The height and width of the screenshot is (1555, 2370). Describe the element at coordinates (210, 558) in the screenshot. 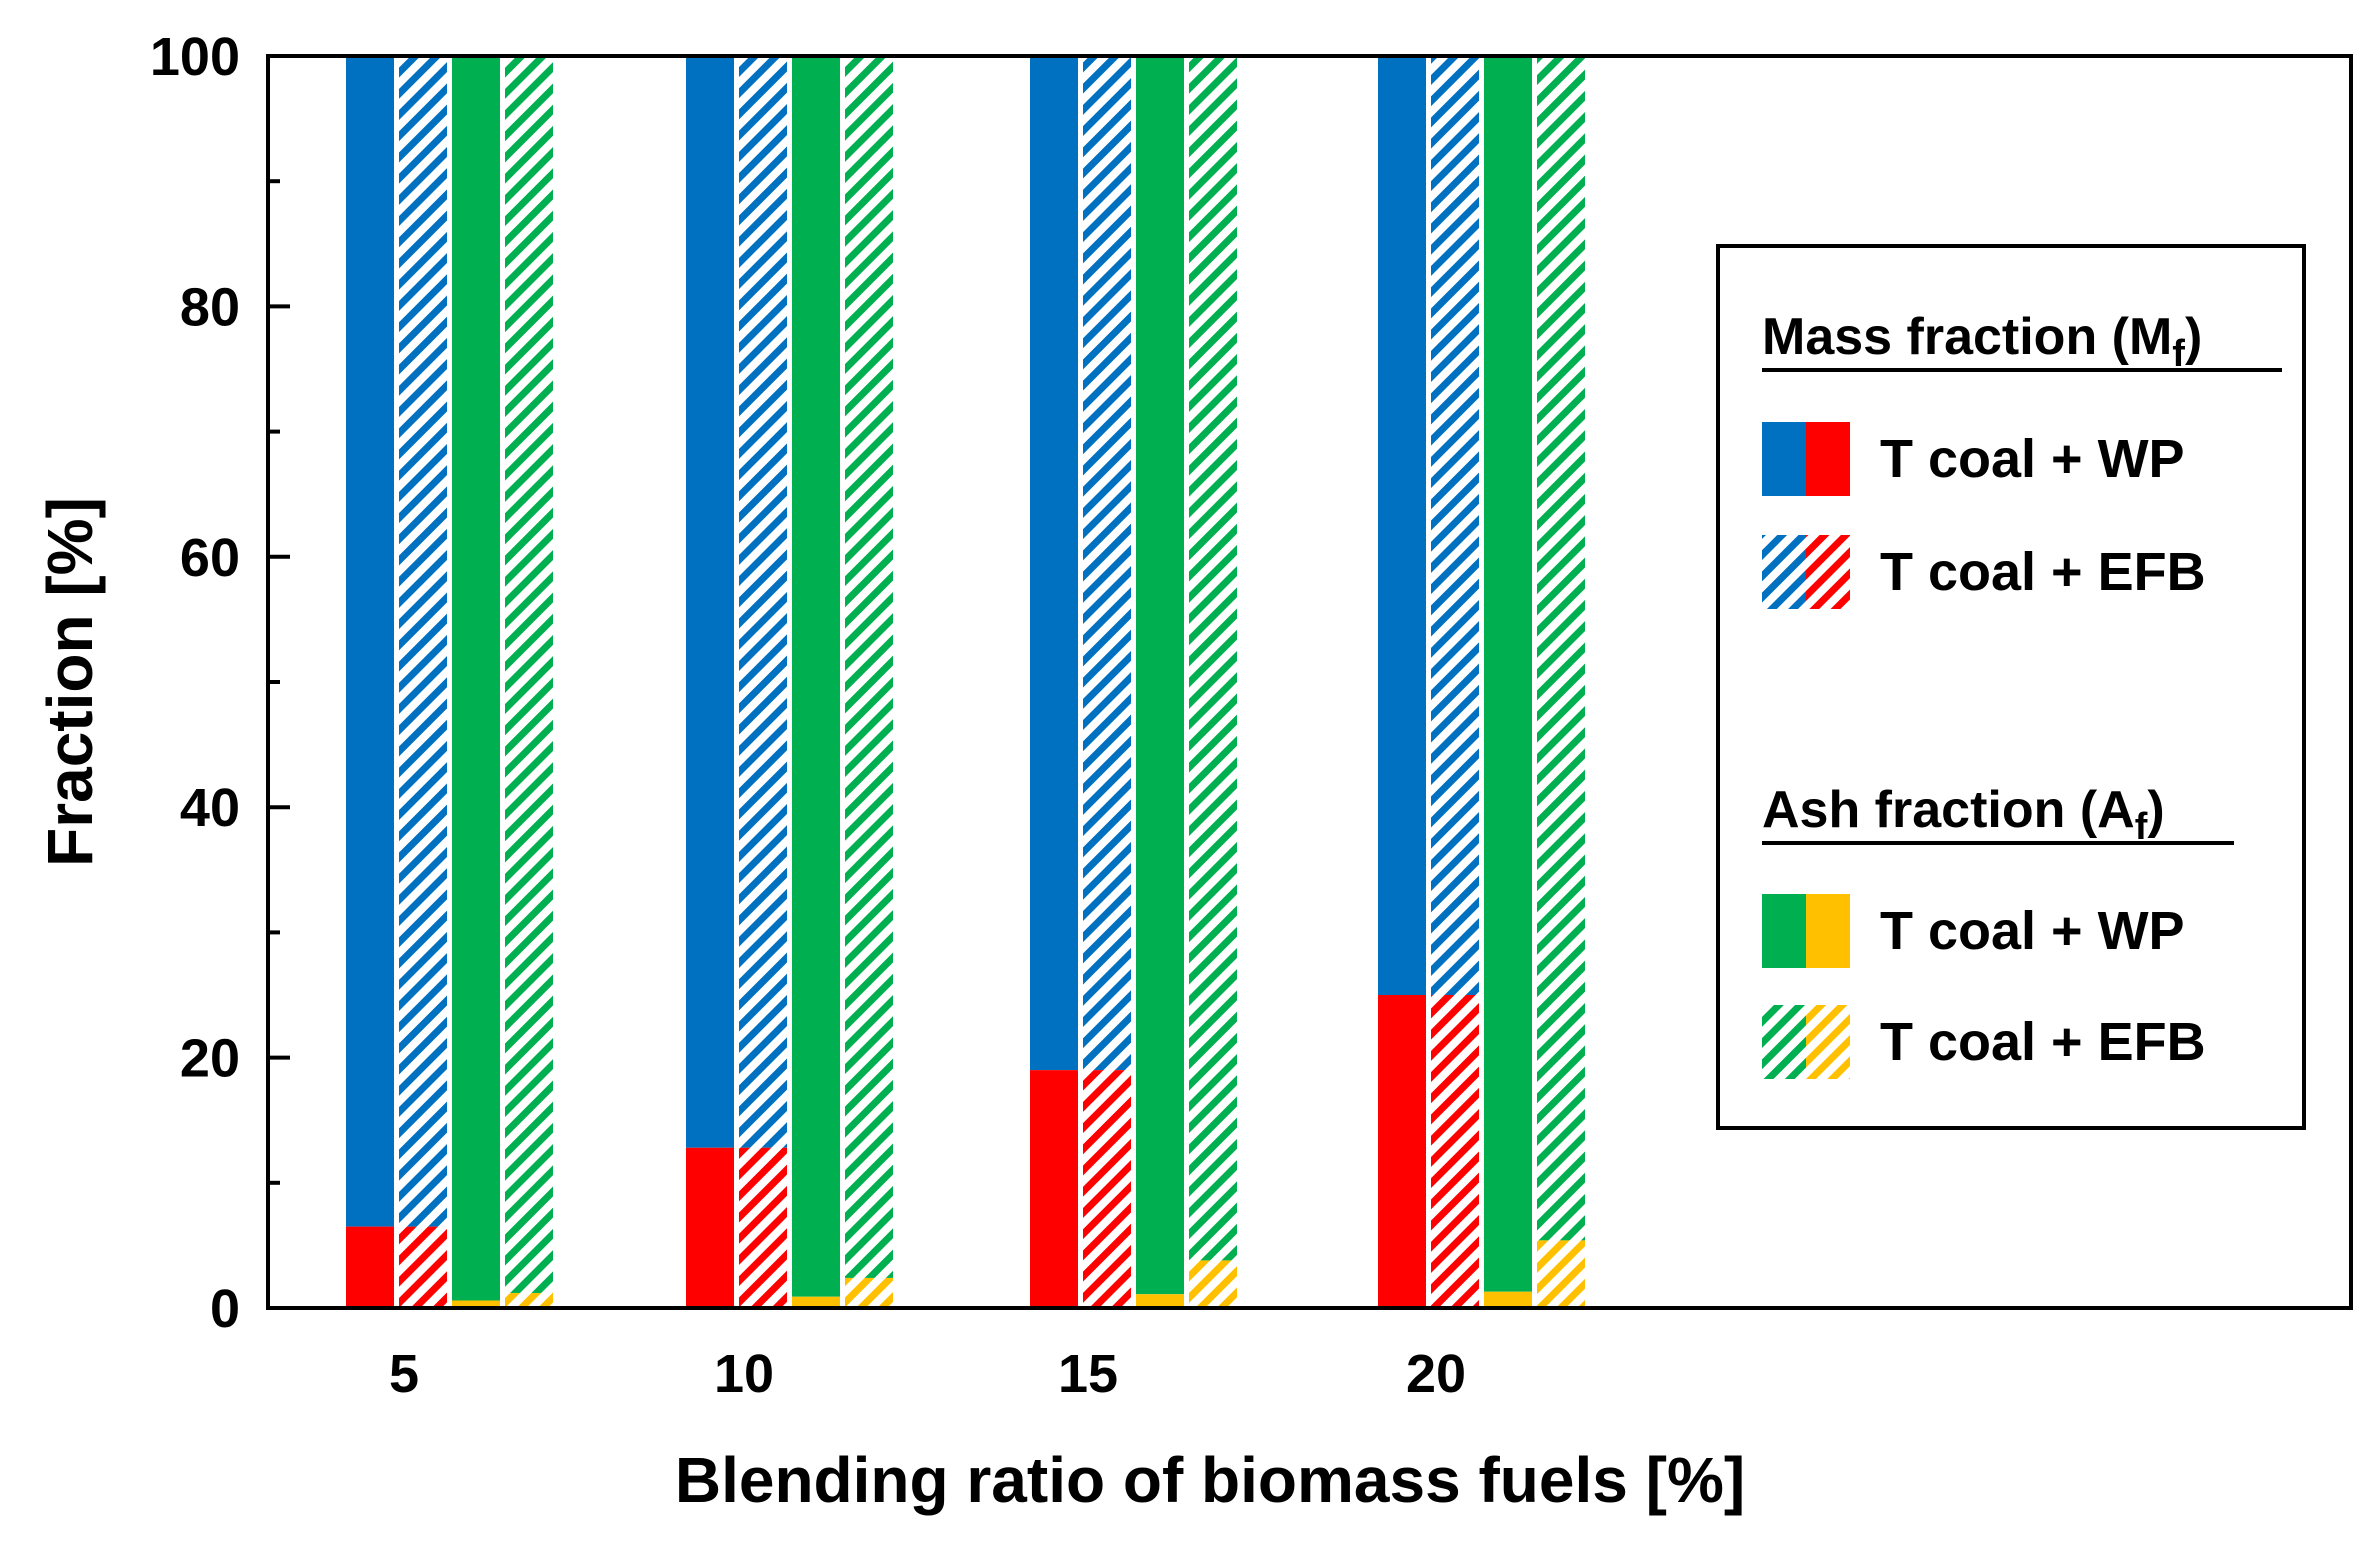

I see `y-tick-label-60: 60` at that location.